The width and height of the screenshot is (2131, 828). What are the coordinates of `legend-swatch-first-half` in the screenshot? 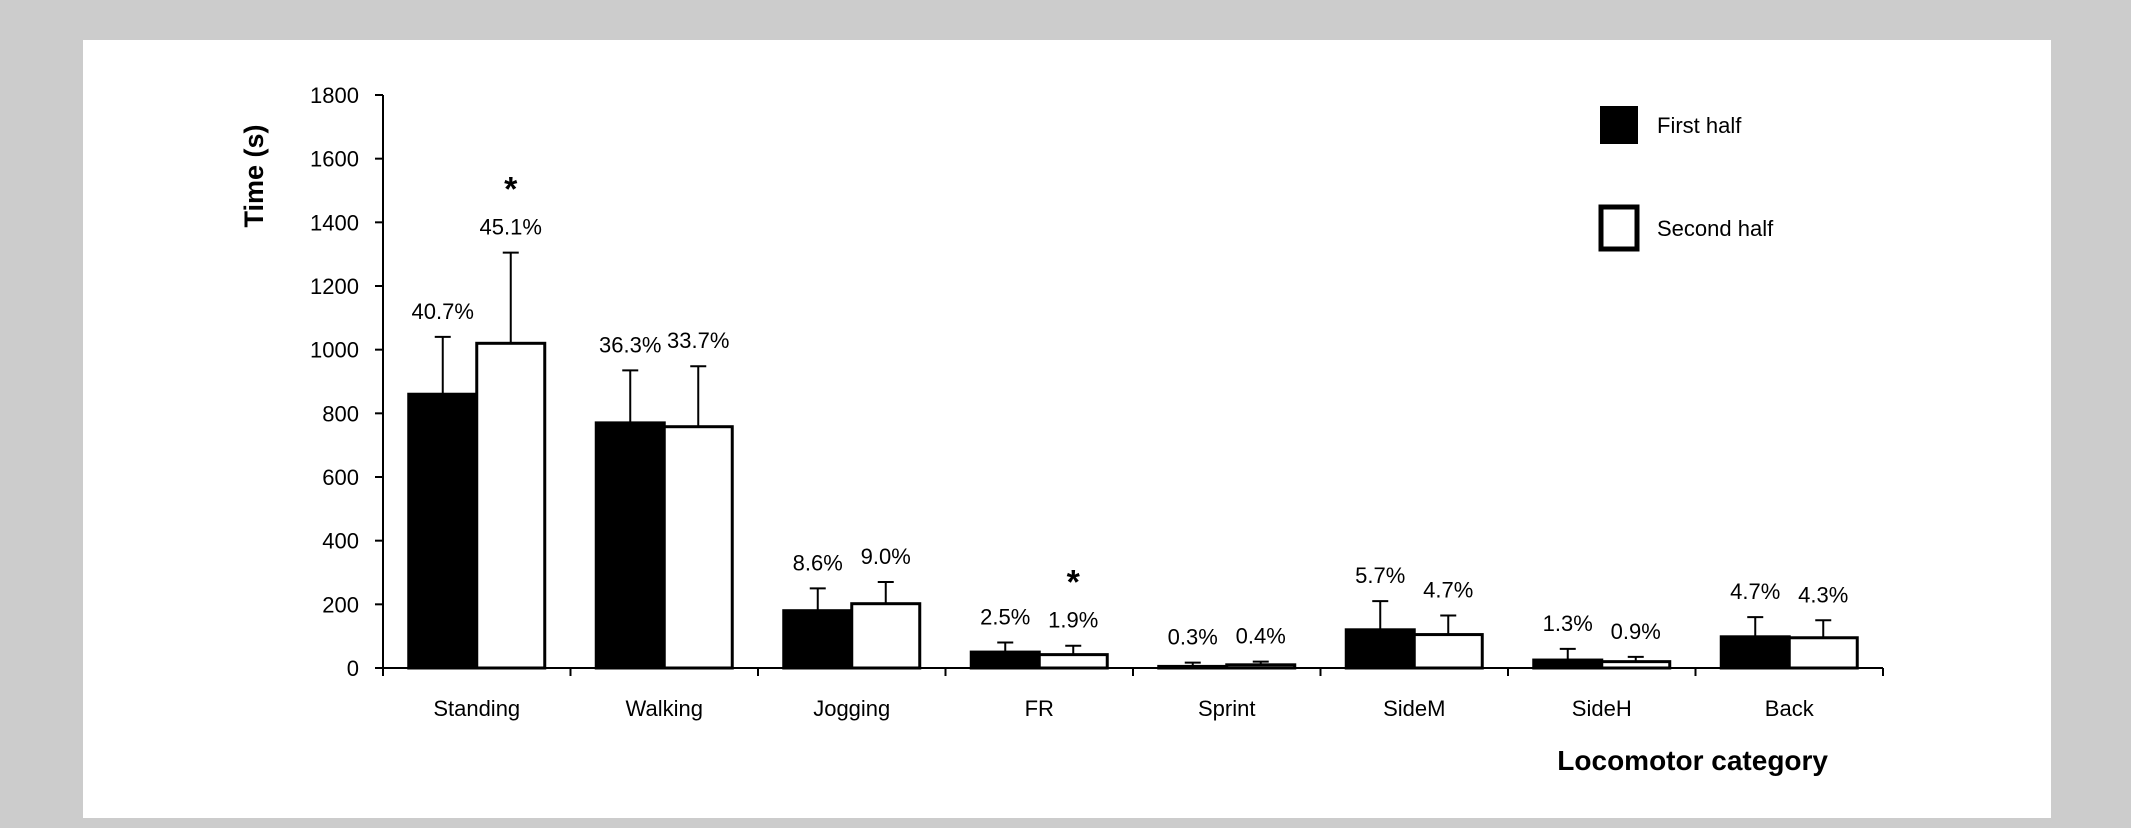 It's located at (1619, 125).